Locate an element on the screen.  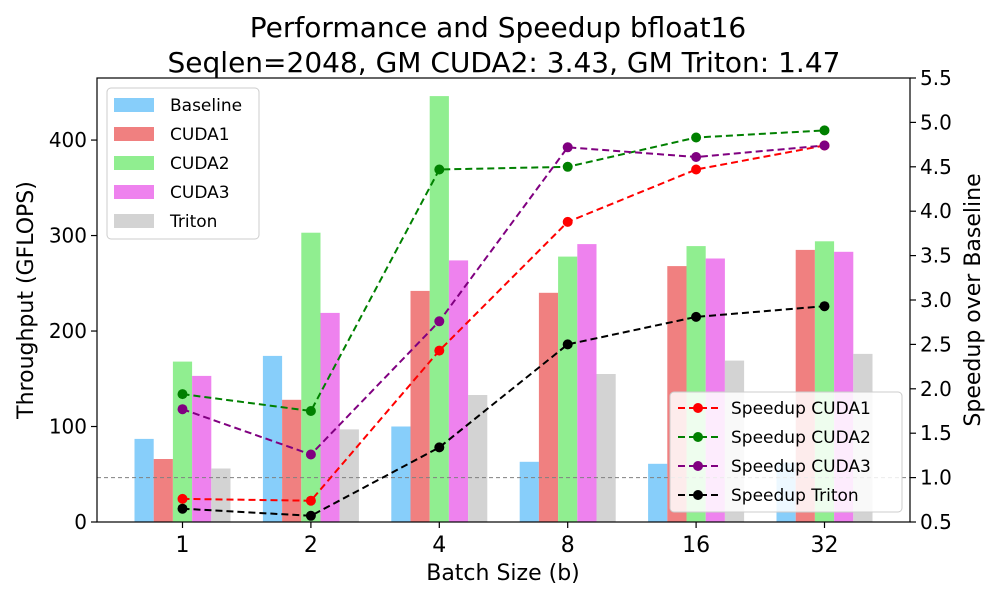
legend-label-triton: Triton is located at coordinates (193, 222).